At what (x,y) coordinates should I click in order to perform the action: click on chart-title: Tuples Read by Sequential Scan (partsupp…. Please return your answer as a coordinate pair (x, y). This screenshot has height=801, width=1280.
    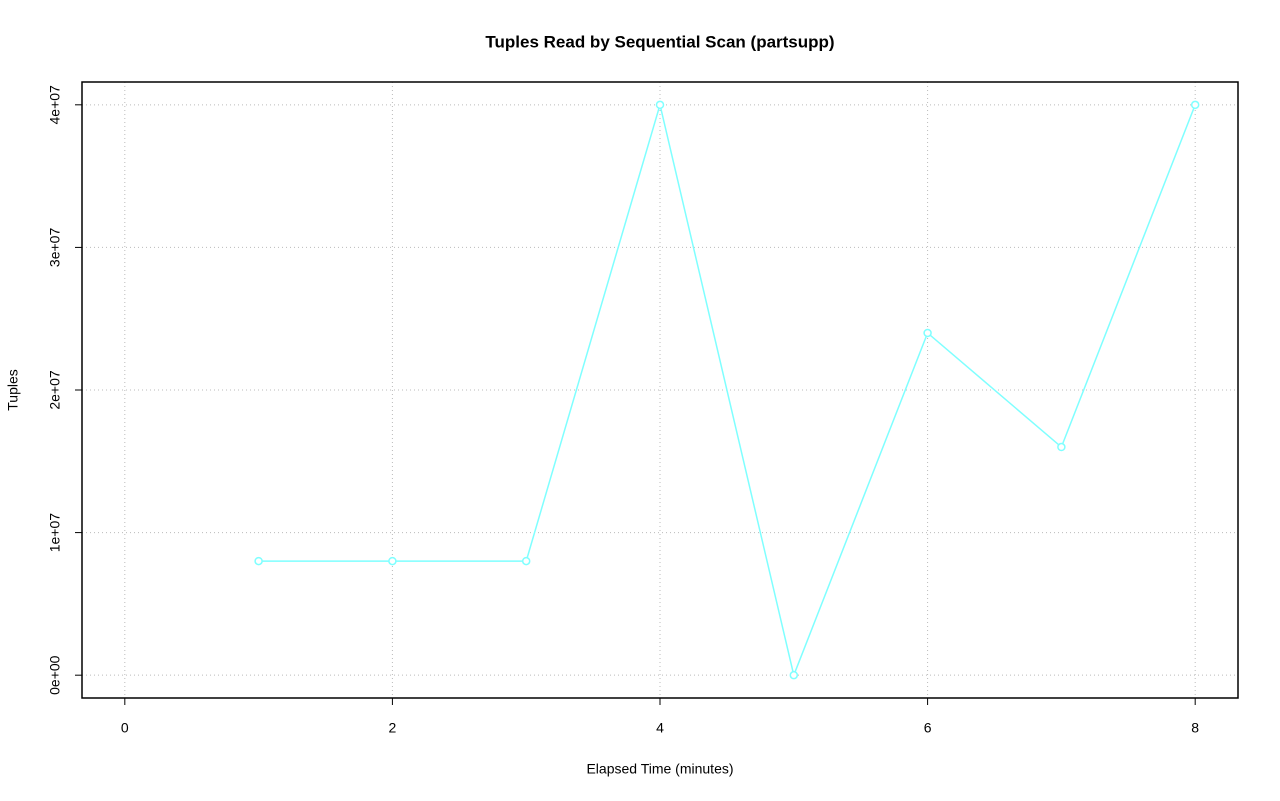
    Looking at the image, I should click on (659, 41).